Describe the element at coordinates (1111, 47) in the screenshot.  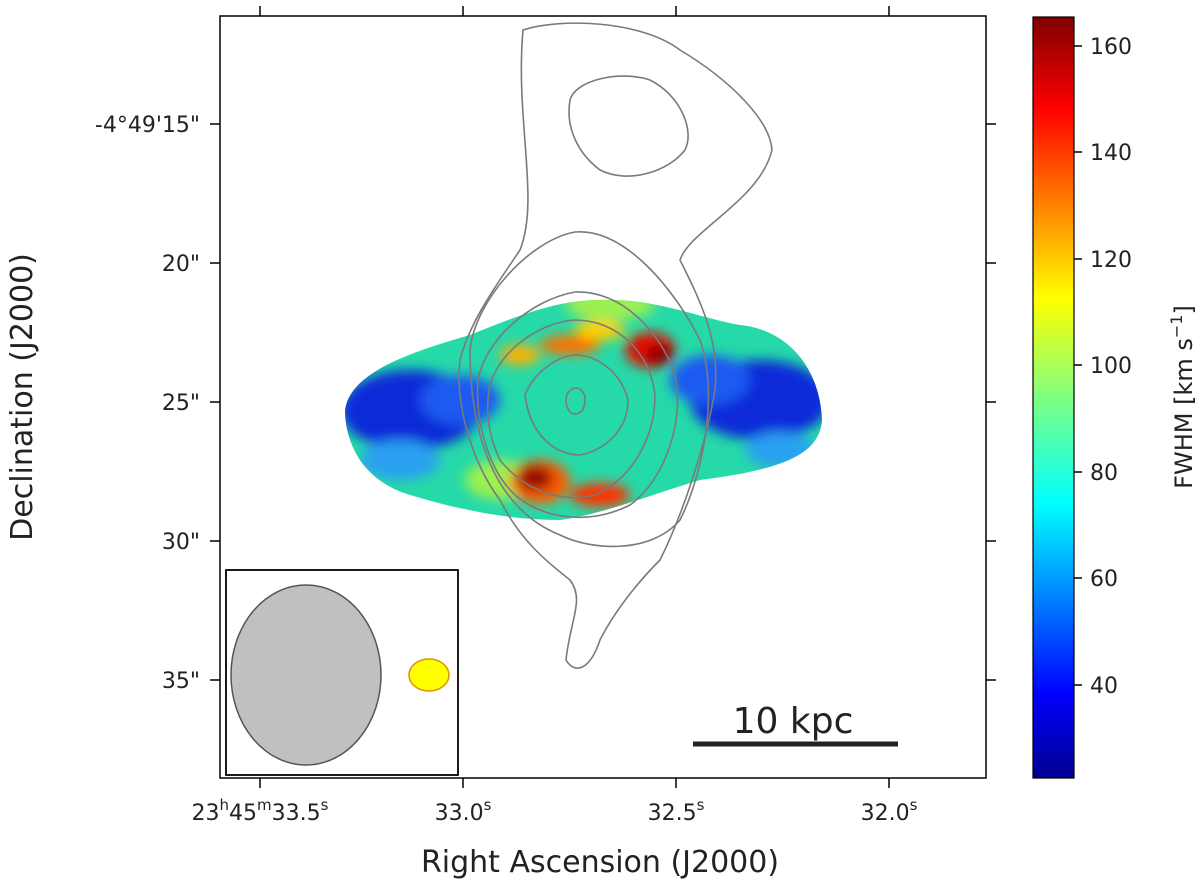
I see `colorbar-tick-label: 160` at that location.